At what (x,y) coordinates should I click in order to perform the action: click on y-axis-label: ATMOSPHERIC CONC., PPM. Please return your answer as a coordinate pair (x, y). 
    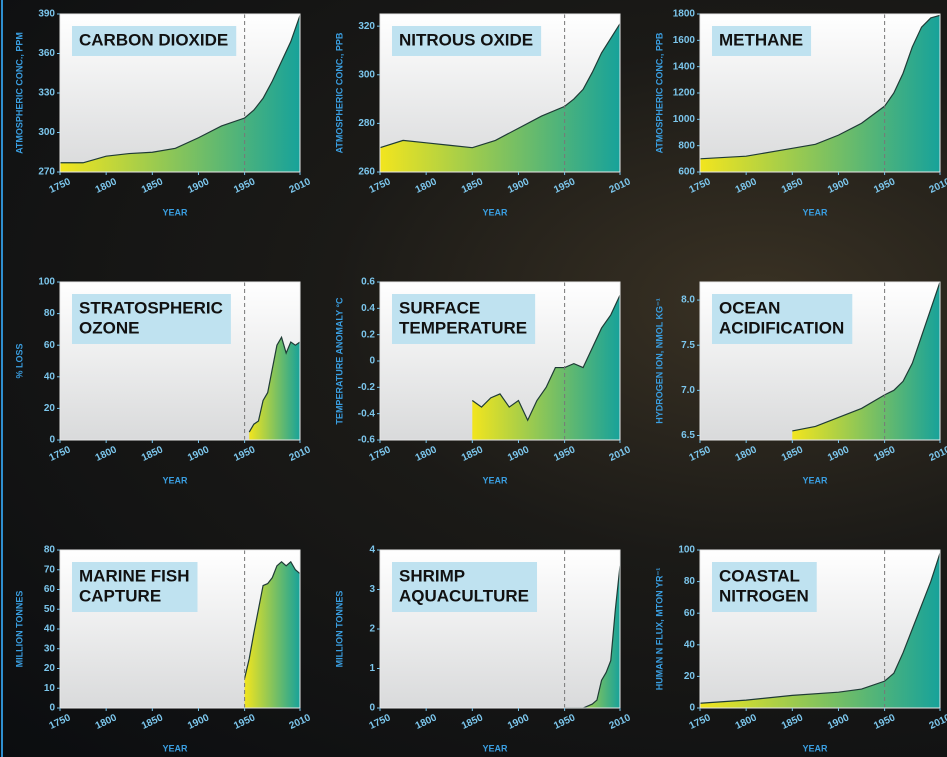
    Looking at the image, I should click on (19, 93).